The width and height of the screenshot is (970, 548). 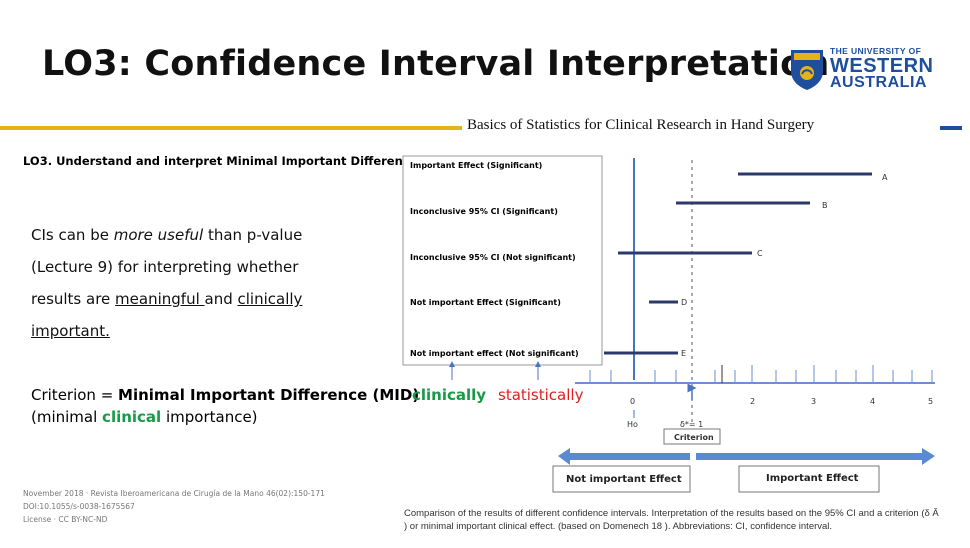 What do you see at coordinates (825, 205) in the screenshot?
I see `ci-letter-b: B` at bounding box center [825, 205].